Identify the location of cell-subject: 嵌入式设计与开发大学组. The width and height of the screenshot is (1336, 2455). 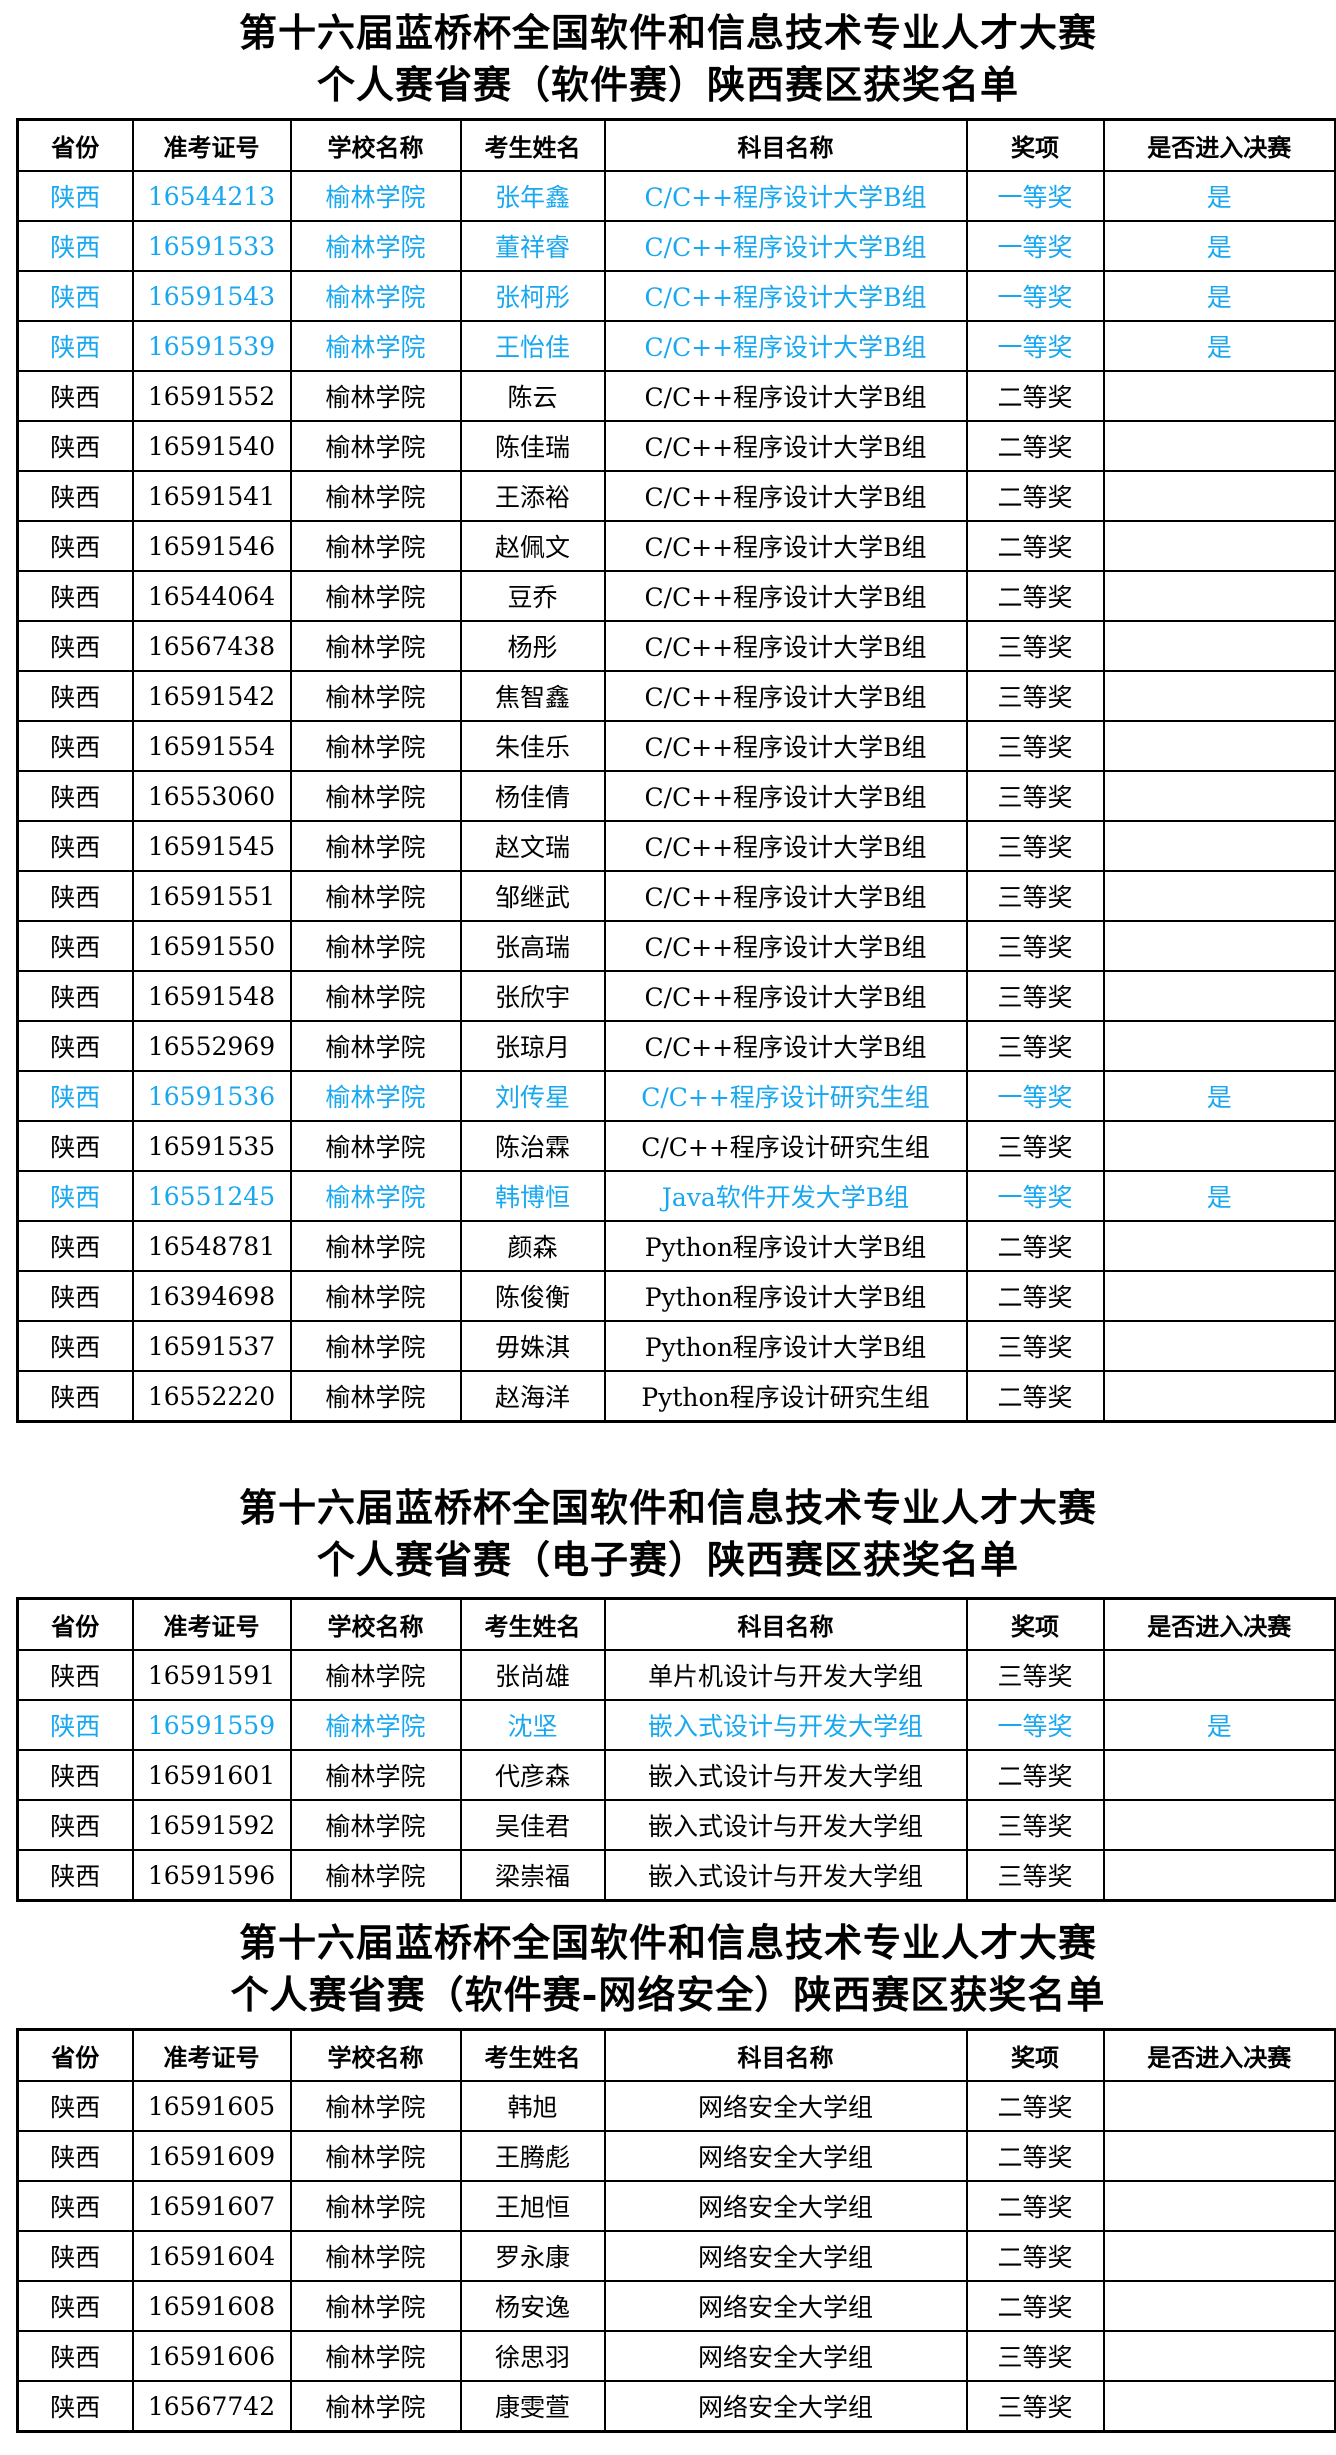
(785, 1775).